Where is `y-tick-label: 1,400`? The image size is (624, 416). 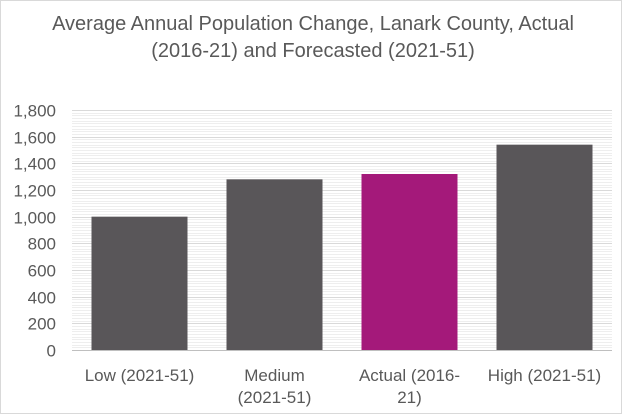 y-tick-label: 1,400 is located at coordinates (34, 164).